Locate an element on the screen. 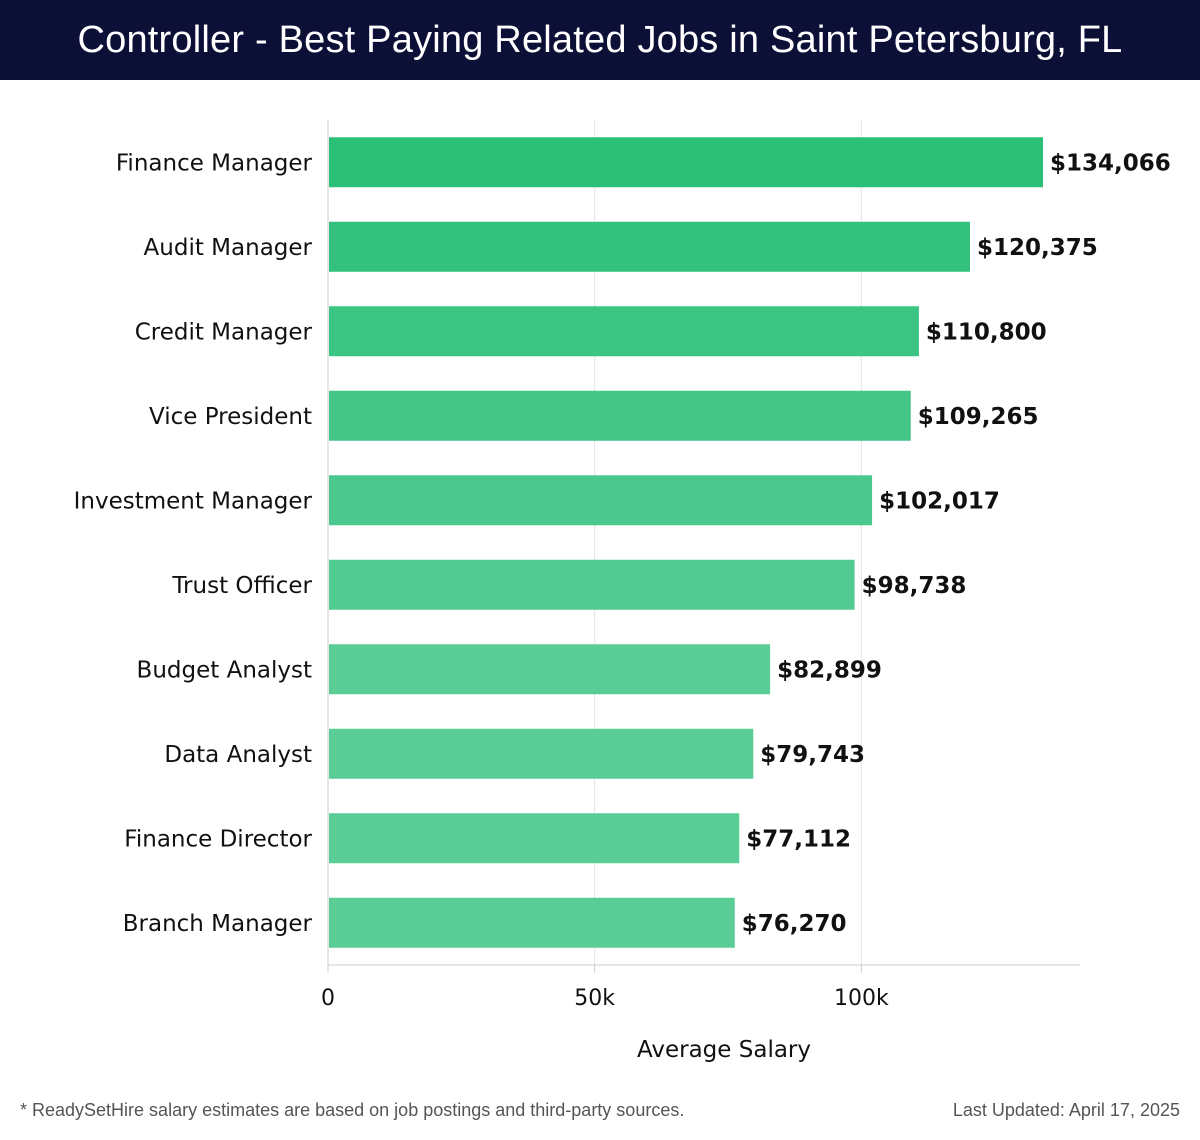  x-axis-label: Average Salary is located at coordinates (724, 1050).